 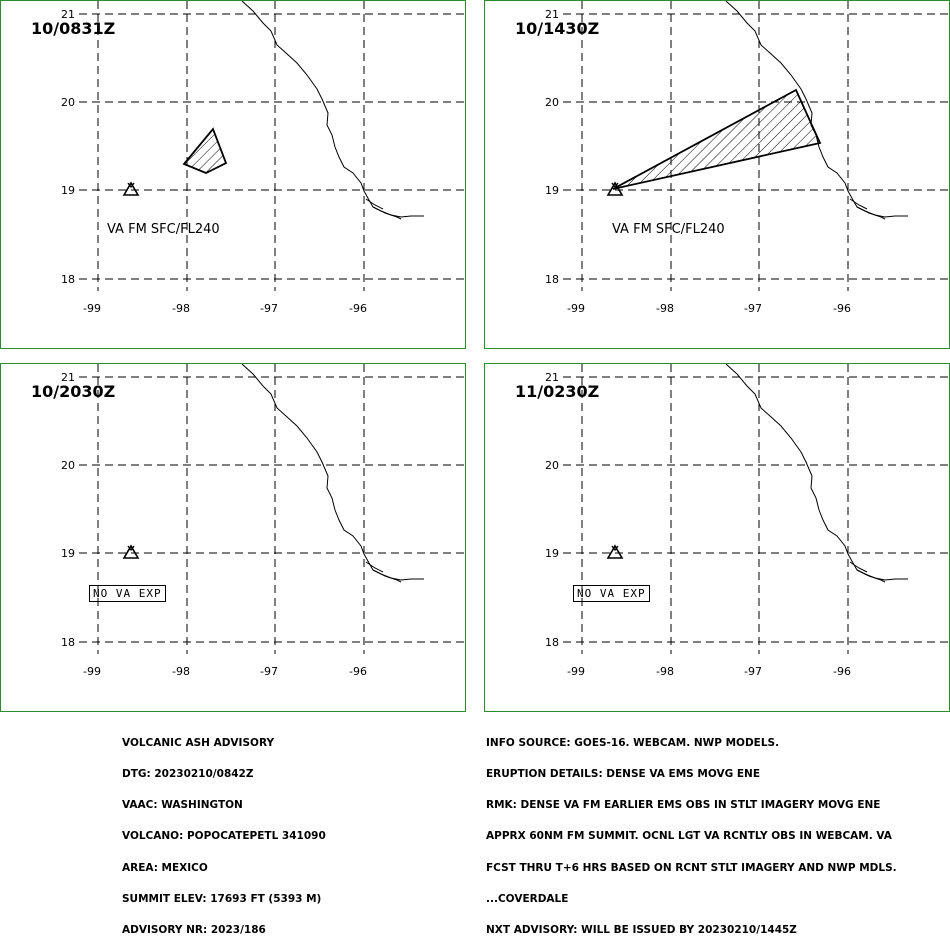 What do you see at coordinates (222, 898) in the screenshot?
I see `advisory-line: SUMMIT ELEV: 17693 FT (5393 M)` at bounding box center [222, 898].